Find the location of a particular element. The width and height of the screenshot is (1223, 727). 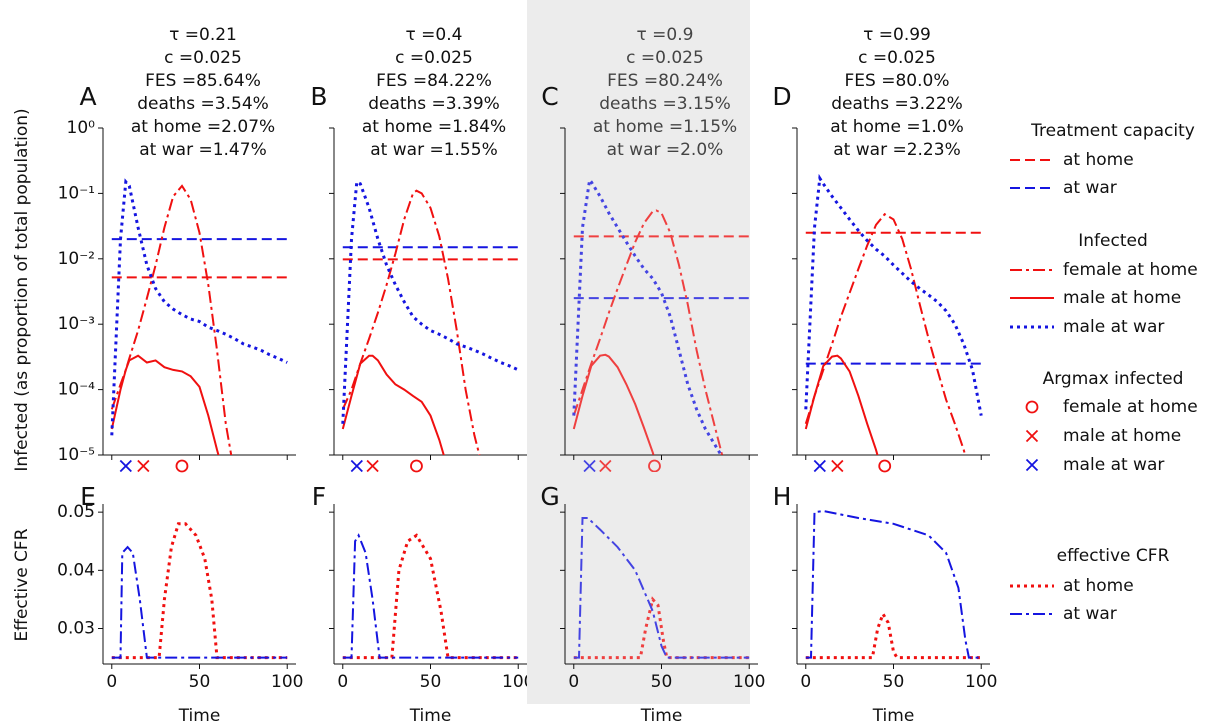

panel: 0 50 100 Time G is located at coordinates (646, 599).